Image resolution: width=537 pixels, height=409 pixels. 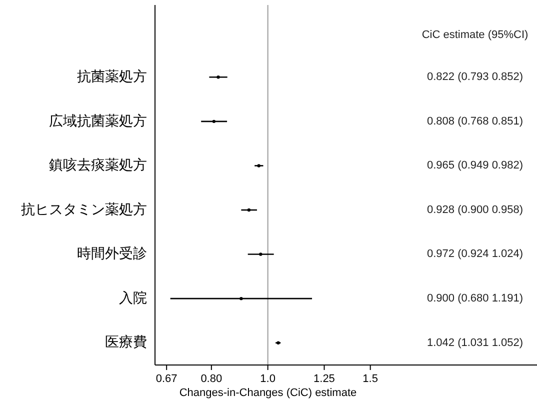 What do you see at coordinates (126, 342) in the screenshot?
I see `y-tick-label: 医療費` at bounding box center [126, 342].